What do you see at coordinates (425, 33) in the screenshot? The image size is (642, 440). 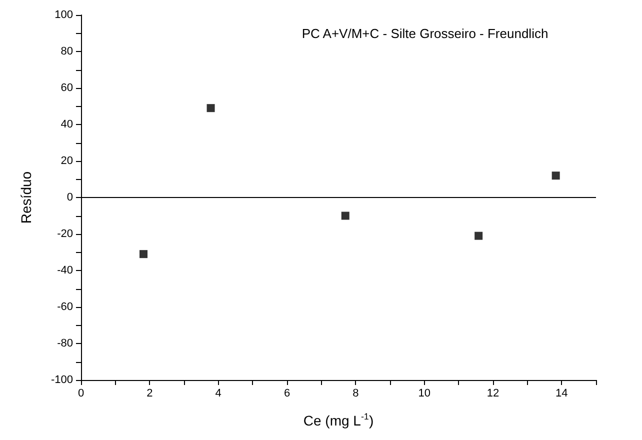 I see `text: PC A+V/M+C - Silte Grosseiro - Freundlich` at bounding box center [425, 33].